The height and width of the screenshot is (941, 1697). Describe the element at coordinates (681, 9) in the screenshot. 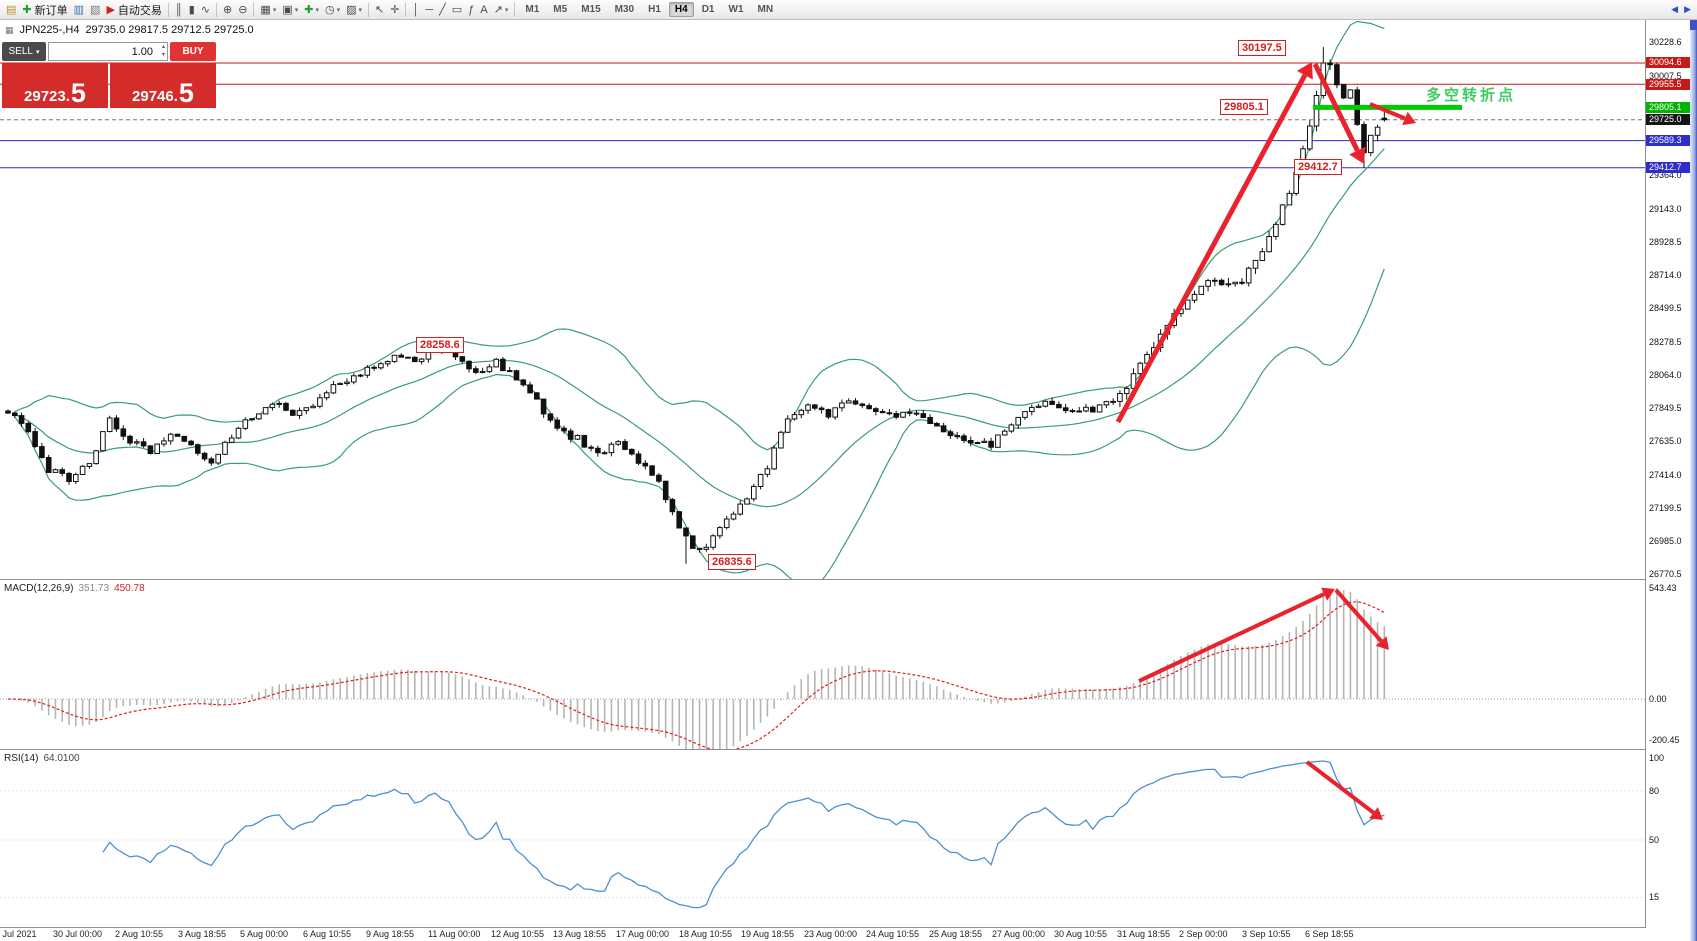

I see `timeframe-h4: H4` at that location.